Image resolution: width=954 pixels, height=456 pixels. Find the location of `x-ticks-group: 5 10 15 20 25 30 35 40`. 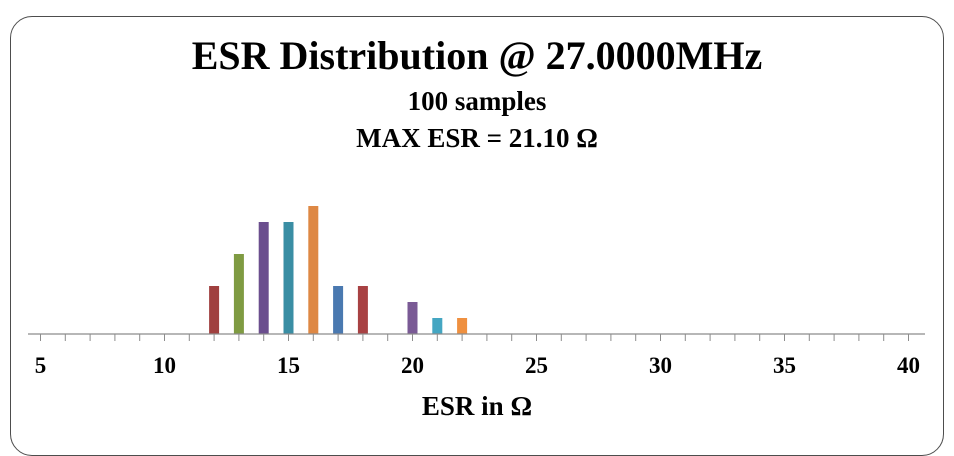

x-ticks-group: 5 10 15 20 25 30 35 40 is located at coordinates (477, 356).